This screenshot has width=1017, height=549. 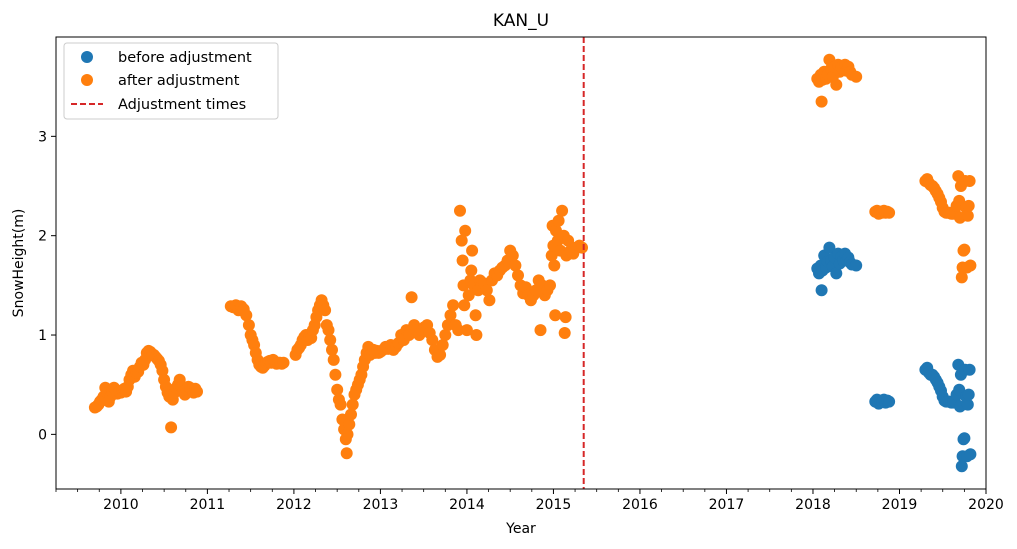 What do you see at coordinates (42, 435) in the screenshot?
I see `y-tick-label: 0` at bounding box center [42, 435].